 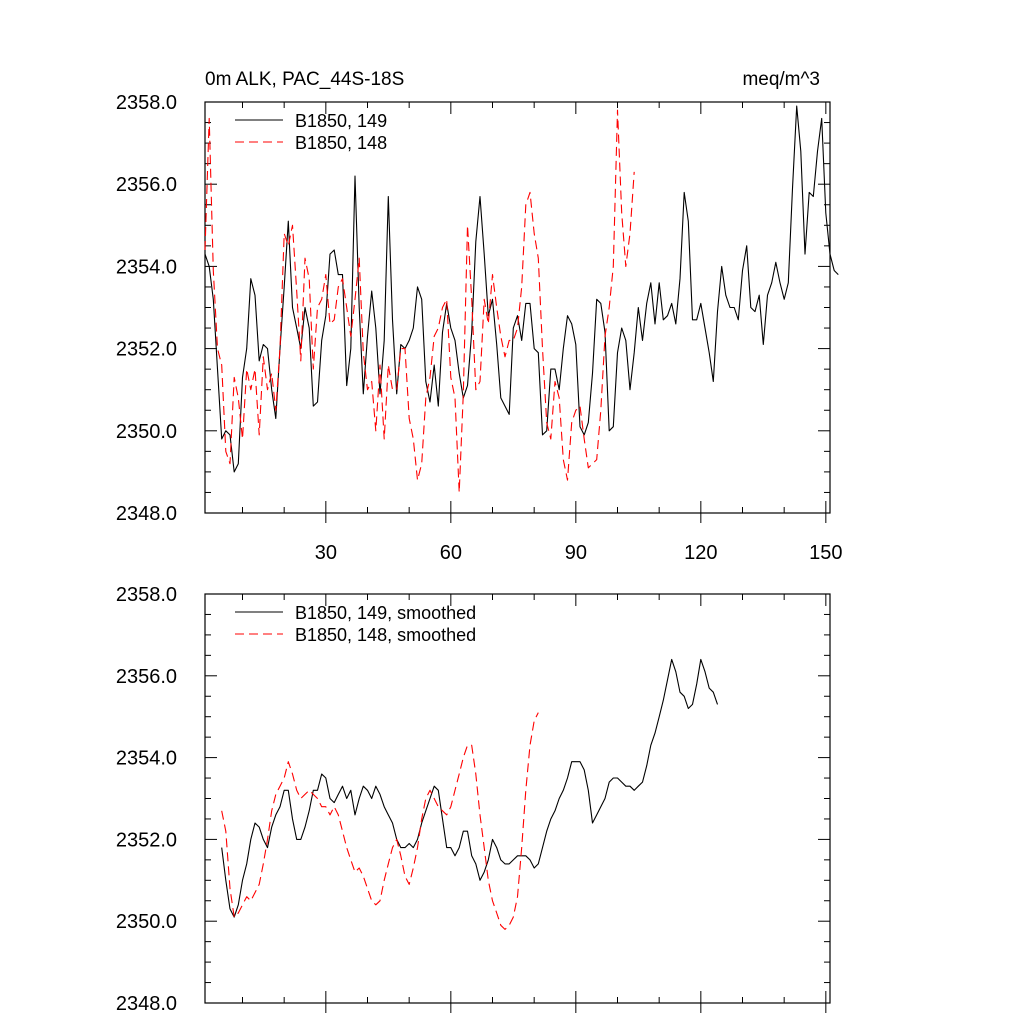 I want to click on legend-label-2: B1850, 148, so click(x=341, y=143).